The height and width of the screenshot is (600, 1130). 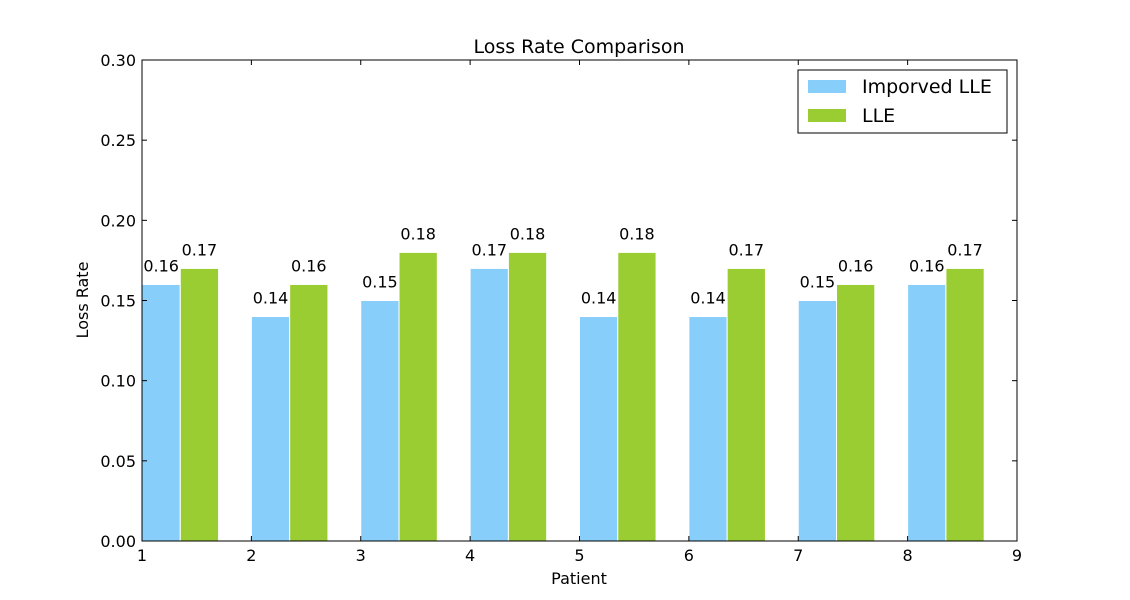 I want to click on data-label-series1-patient-1: 0.17, so click(x=200, y=249).